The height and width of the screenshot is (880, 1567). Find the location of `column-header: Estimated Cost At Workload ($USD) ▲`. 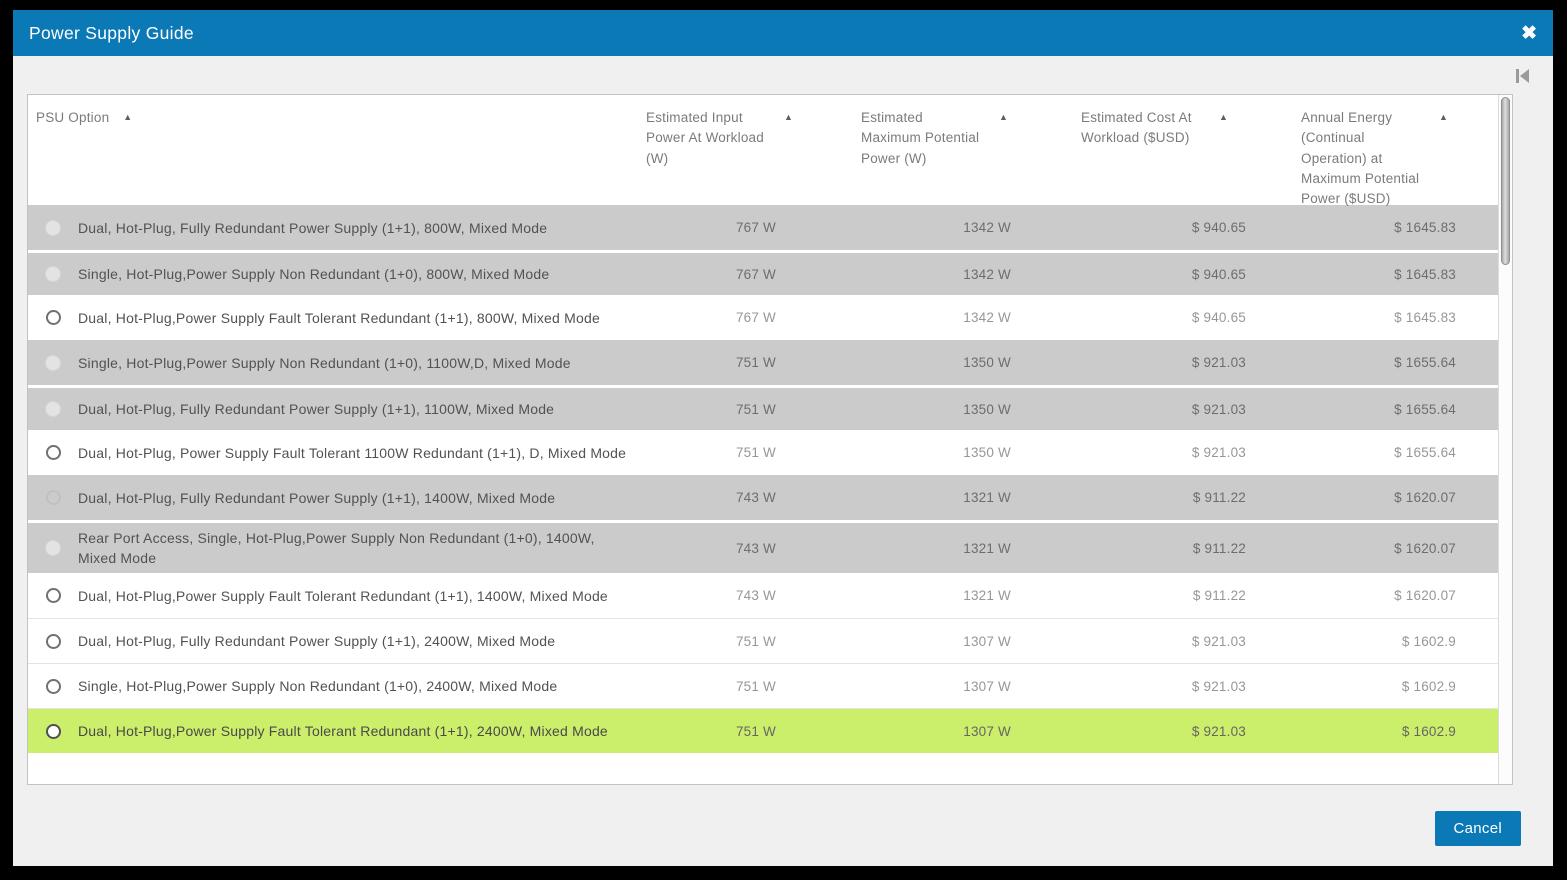

column-header: Estimated Cost At Workload ($USD) ▲ is located at coordinates (1191, 158).